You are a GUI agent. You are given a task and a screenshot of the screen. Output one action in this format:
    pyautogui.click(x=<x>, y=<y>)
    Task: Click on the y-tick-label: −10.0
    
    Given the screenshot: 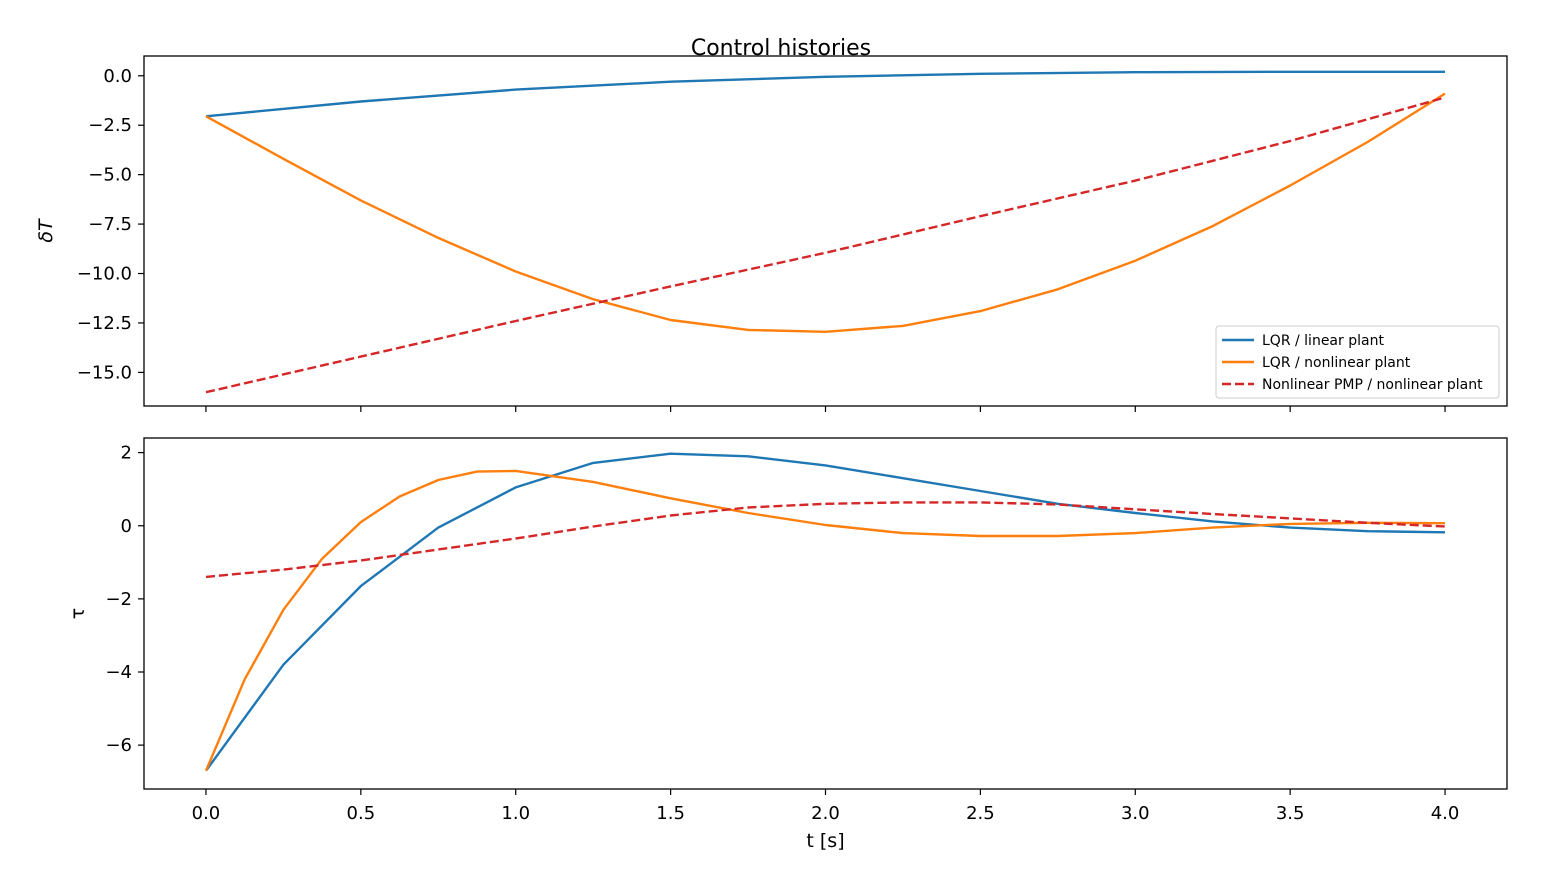 What is the action you would take?
    pyautogui.click(x=104, y=274)
    